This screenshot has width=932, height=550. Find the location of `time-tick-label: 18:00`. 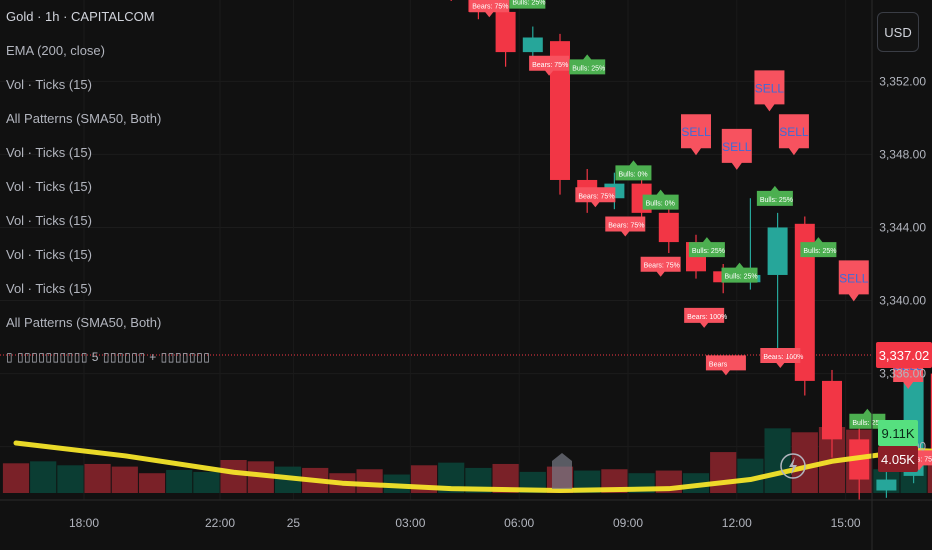

time-tick-label: 18:00 is located at coordinates (84, 523).